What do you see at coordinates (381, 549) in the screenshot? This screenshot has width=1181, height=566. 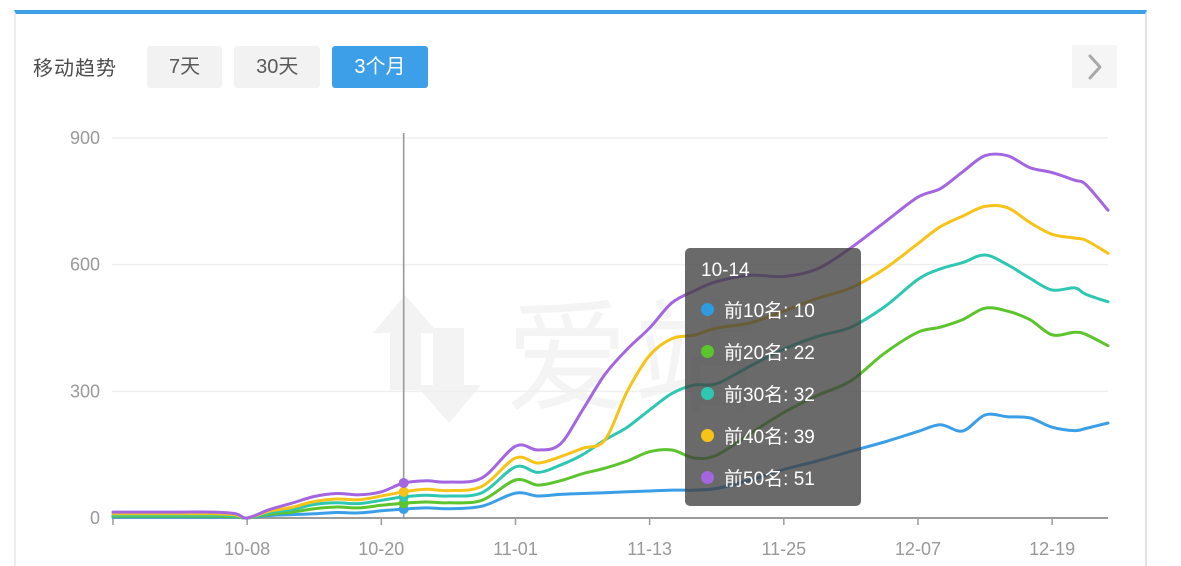 I see `x-axis-label-1: 10-20` at bounding box center [381, 549].